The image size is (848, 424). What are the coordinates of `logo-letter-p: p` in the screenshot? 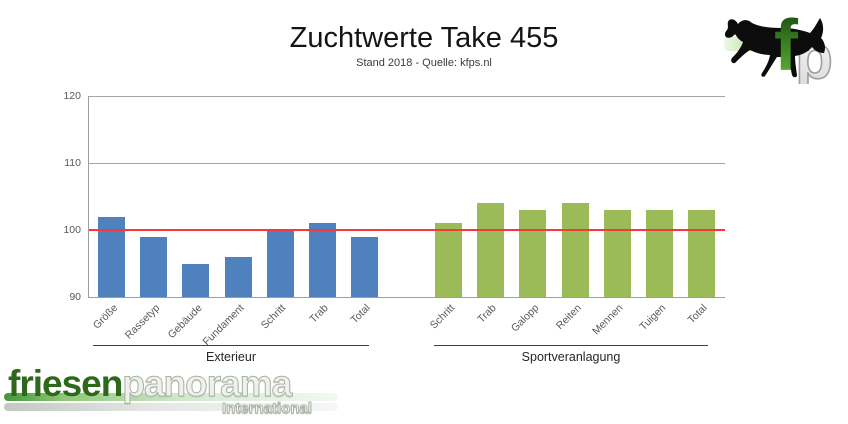 It's located at (814, 53).